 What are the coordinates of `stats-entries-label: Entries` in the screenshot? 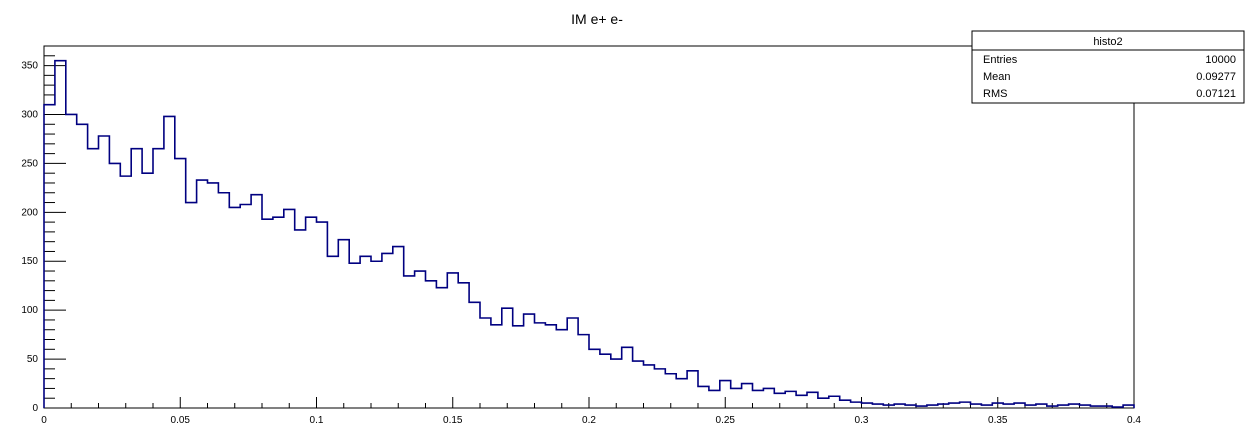 It's located at (1000, 60).